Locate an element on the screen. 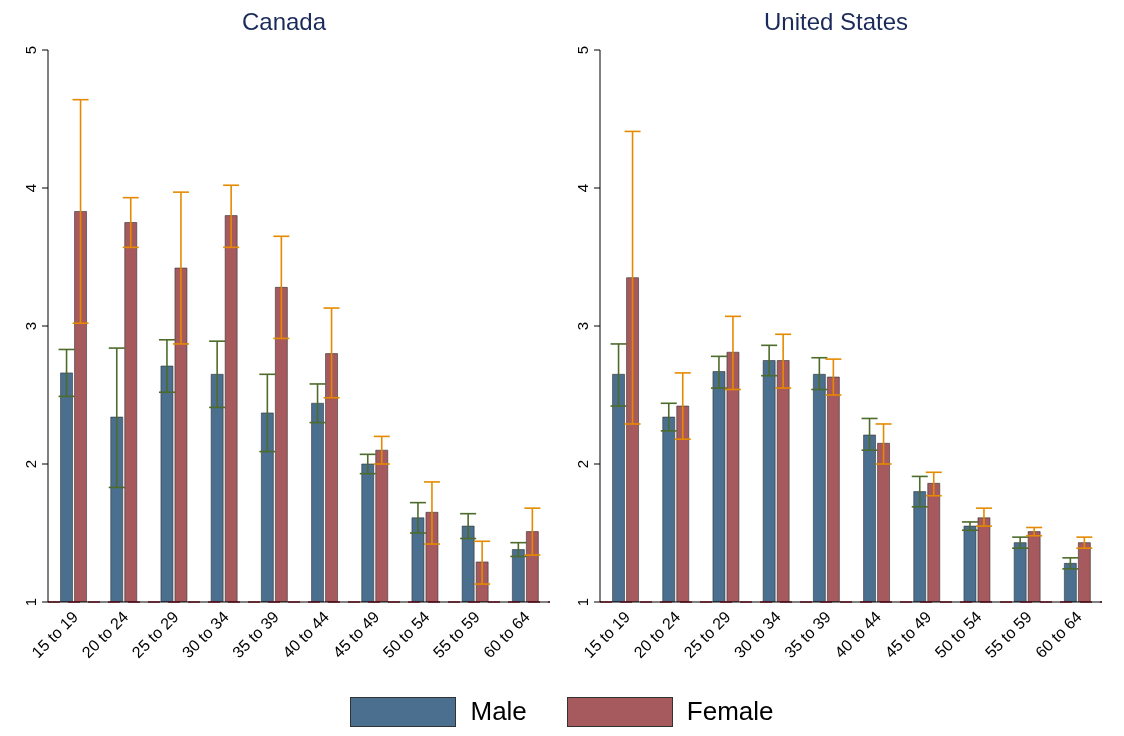 Image resolution: width=1124 pixels, height=736 pixels. legend-label: Male is located at coordinates (498, 711).